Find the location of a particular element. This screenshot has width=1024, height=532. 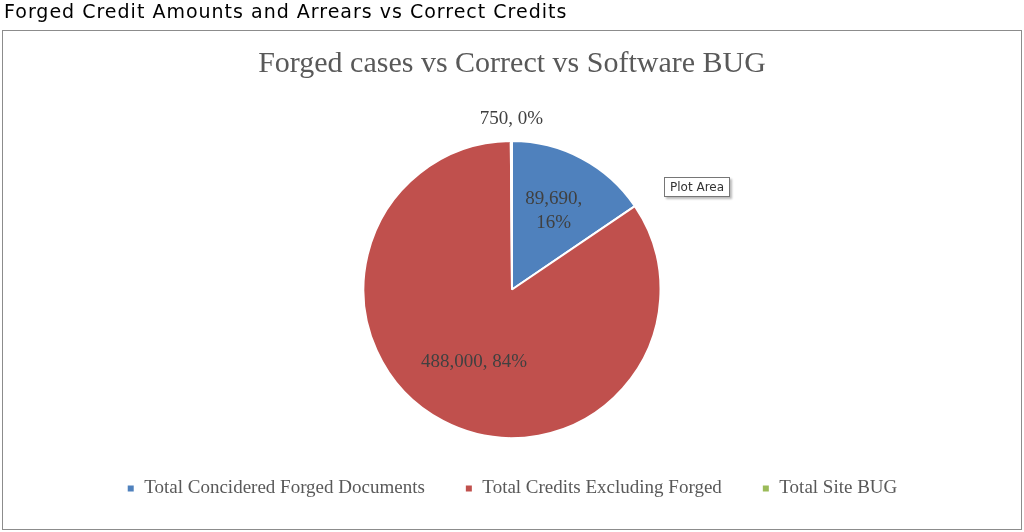

legend-label: Total Credits Excluding Forged is located at coordinates (602, 487).